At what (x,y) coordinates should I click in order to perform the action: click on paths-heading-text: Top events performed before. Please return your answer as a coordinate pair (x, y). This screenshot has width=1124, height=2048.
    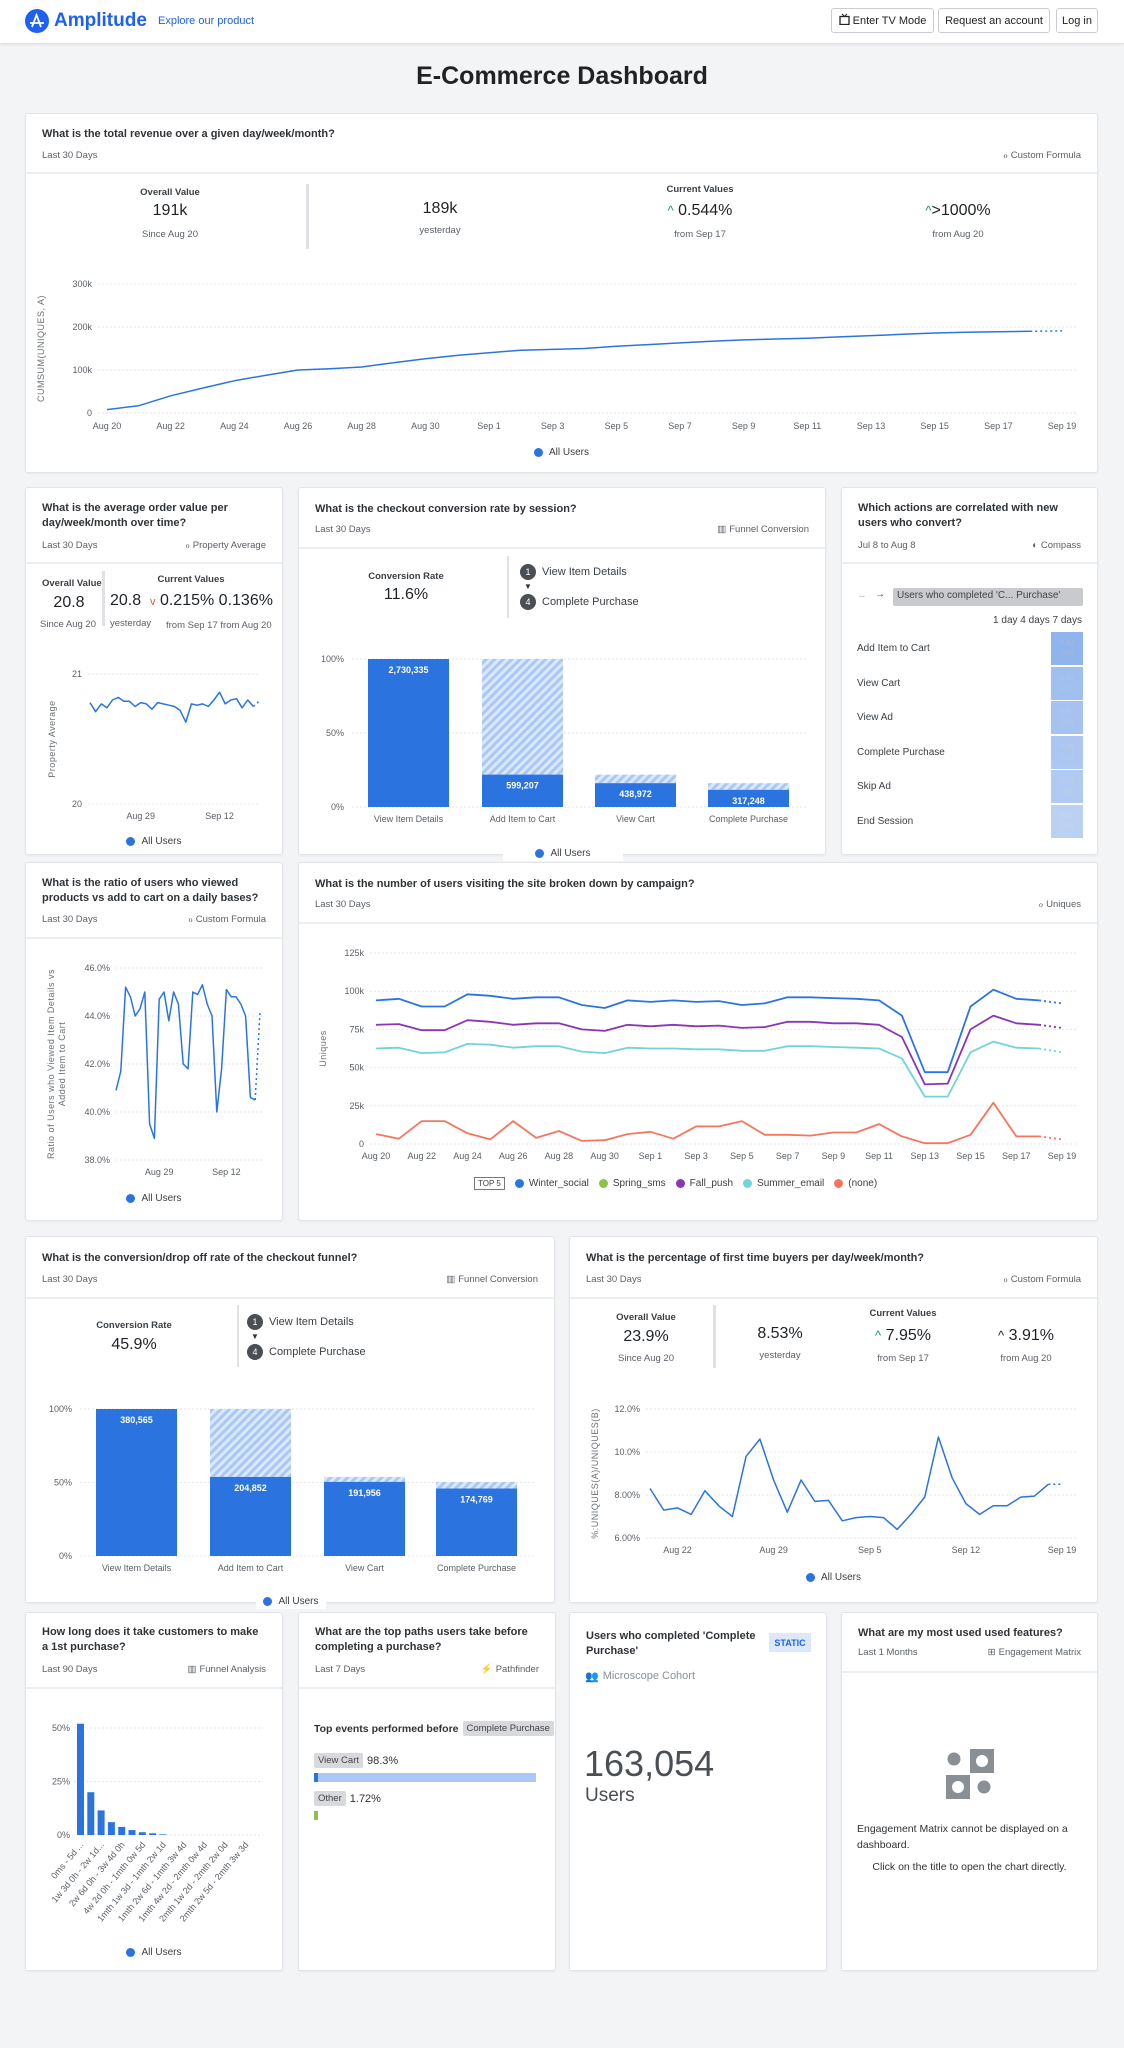
    Looking at the image, I should click on (386, 1728).